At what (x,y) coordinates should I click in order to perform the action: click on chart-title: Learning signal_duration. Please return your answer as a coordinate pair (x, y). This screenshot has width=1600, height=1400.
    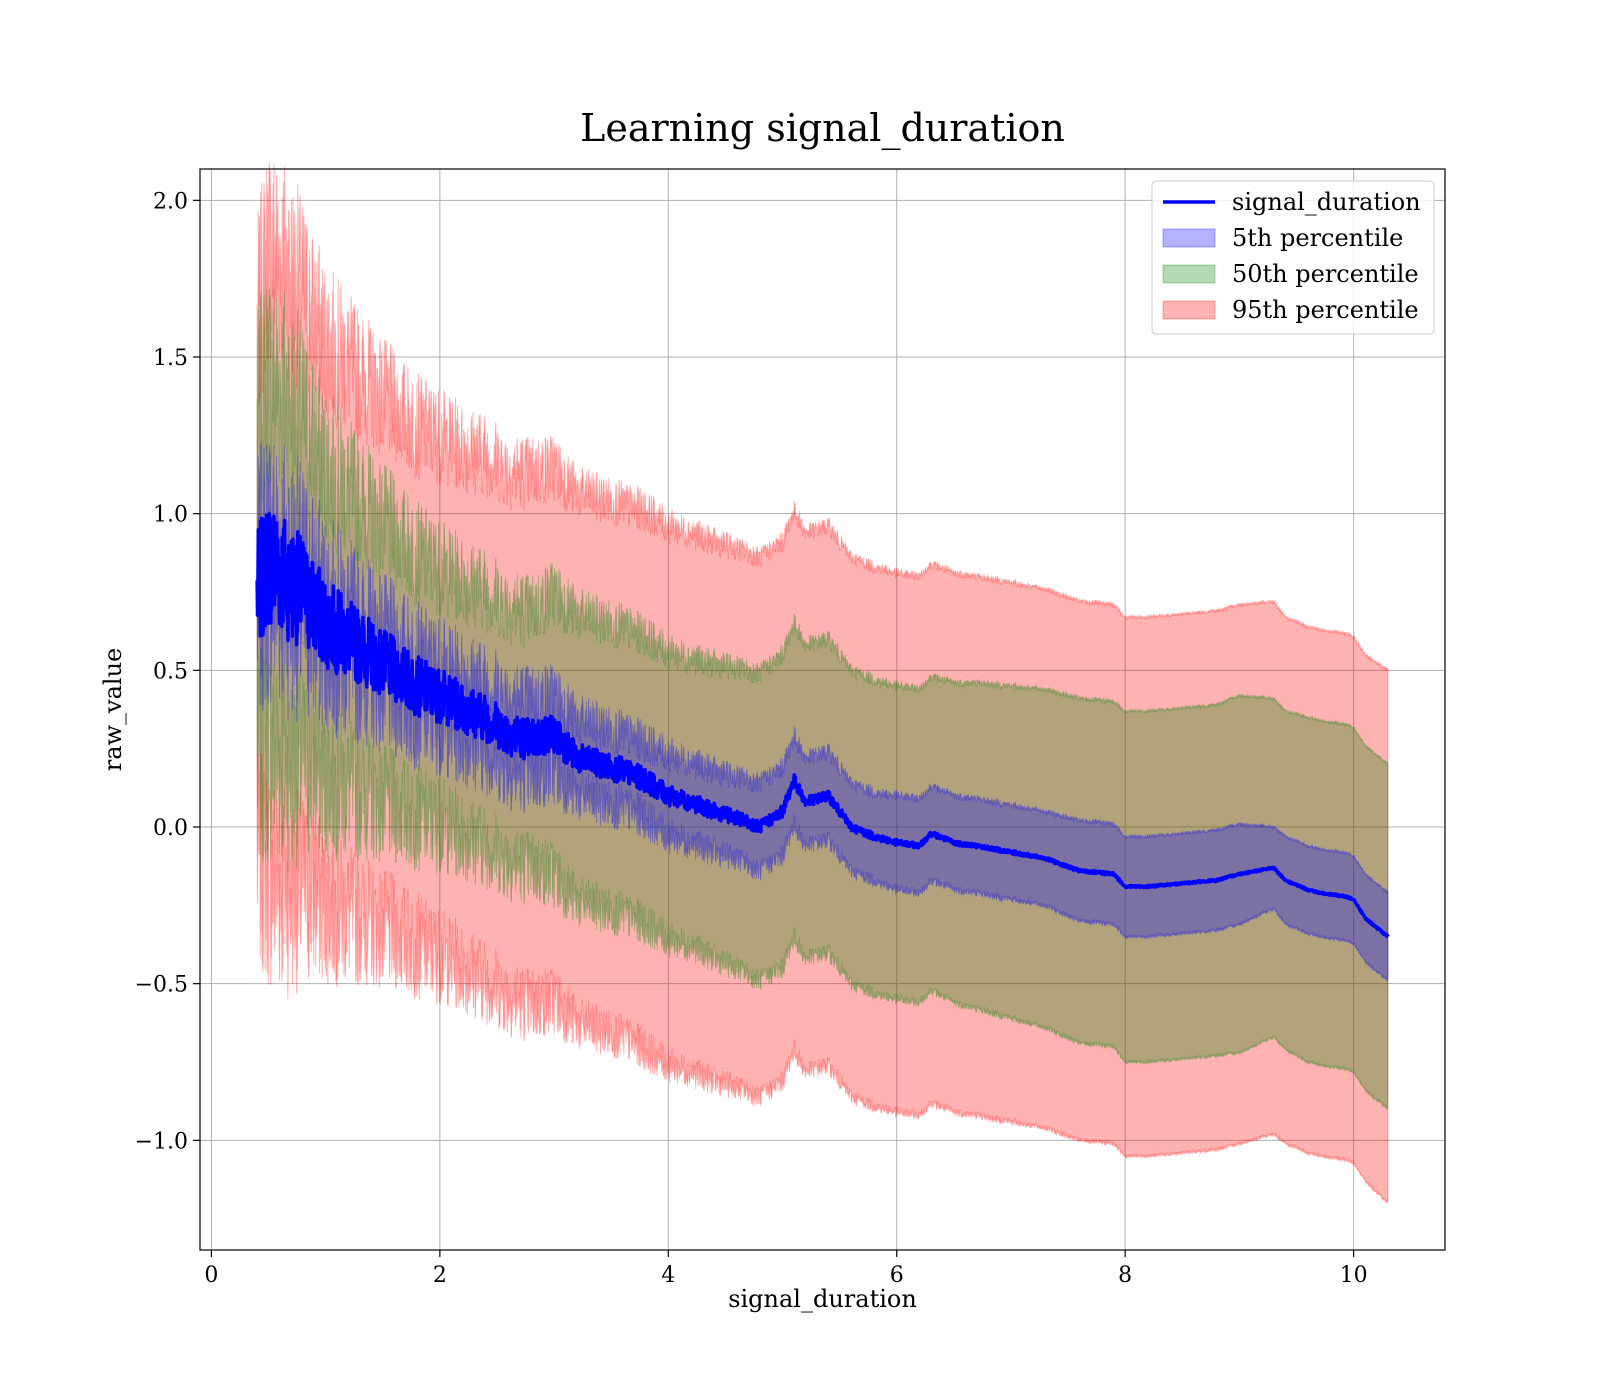
    Looking at the image, I should click on (822, 128).